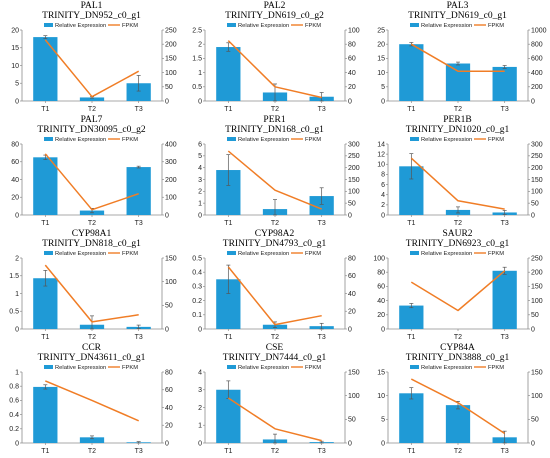 Image resolution: width=550 pixels, height=458 pixels. I want to click on y2-tick-label: 1000, so click(539, 30).